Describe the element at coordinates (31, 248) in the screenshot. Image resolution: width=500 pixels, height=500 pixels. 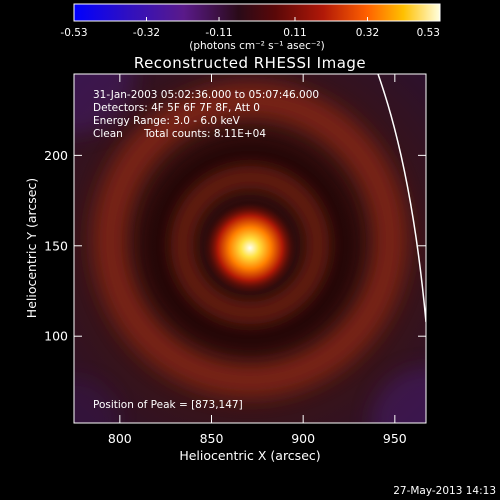
I see `y-axis-label: Heliocentric Y (arcsec)` at that location.